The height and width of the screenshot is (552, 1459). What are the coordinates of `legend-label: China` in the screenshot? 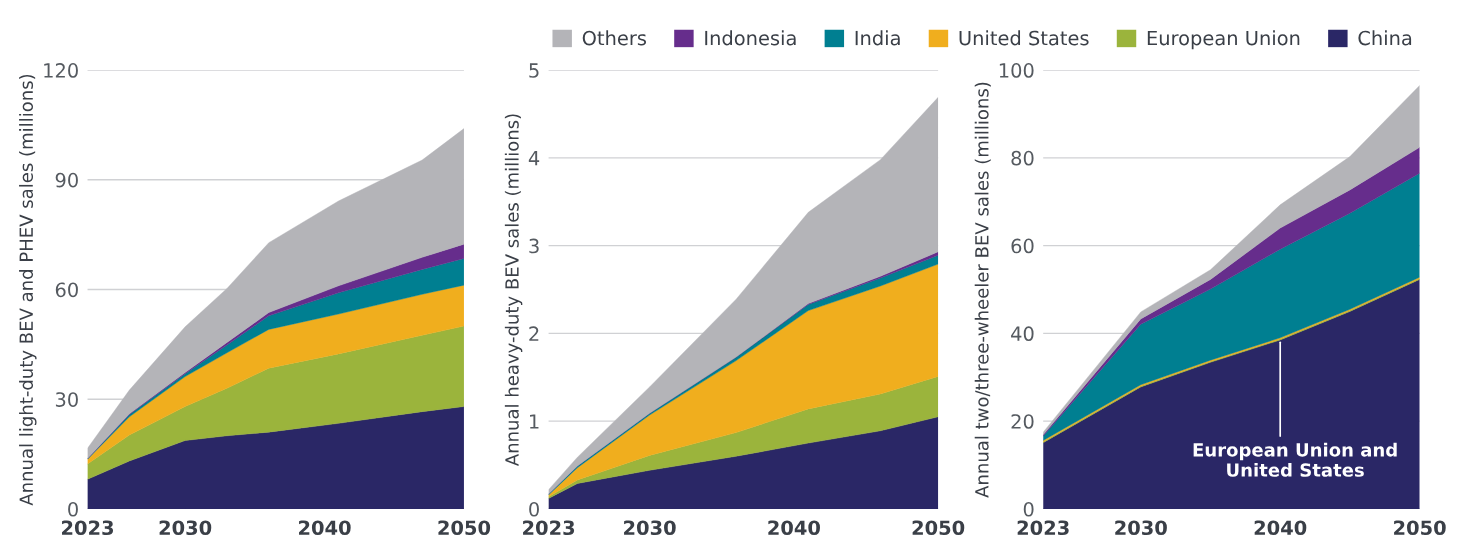 It's located at (1385, 38).